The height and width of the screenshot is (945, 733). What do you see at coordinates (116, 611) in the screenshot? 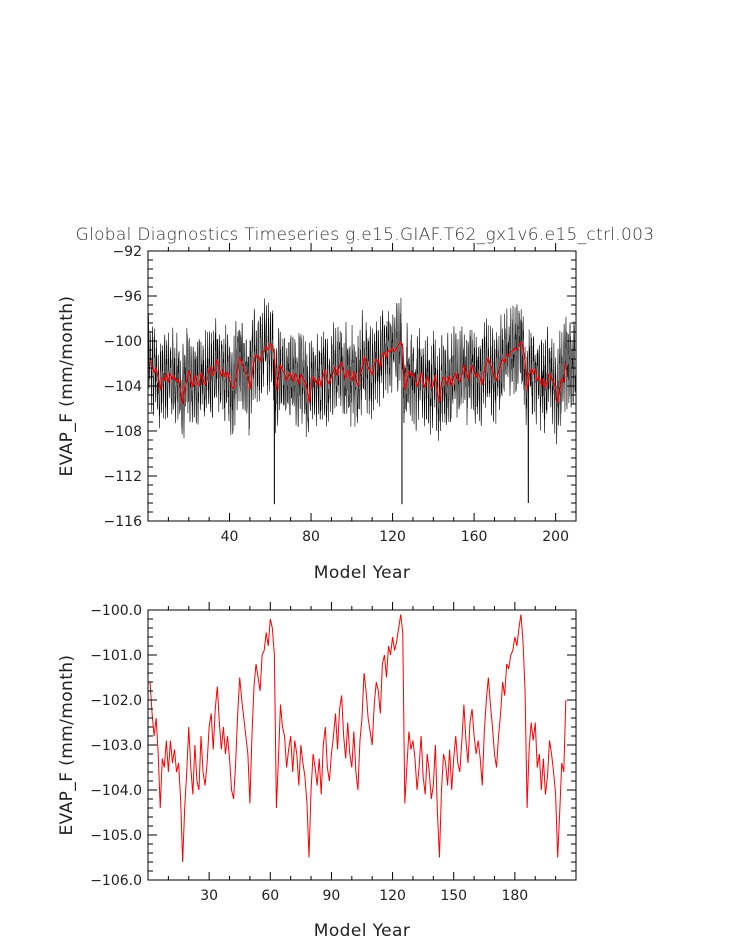
I see `bottom-ytick-label: −100.0` at bounding box center [116, 611].